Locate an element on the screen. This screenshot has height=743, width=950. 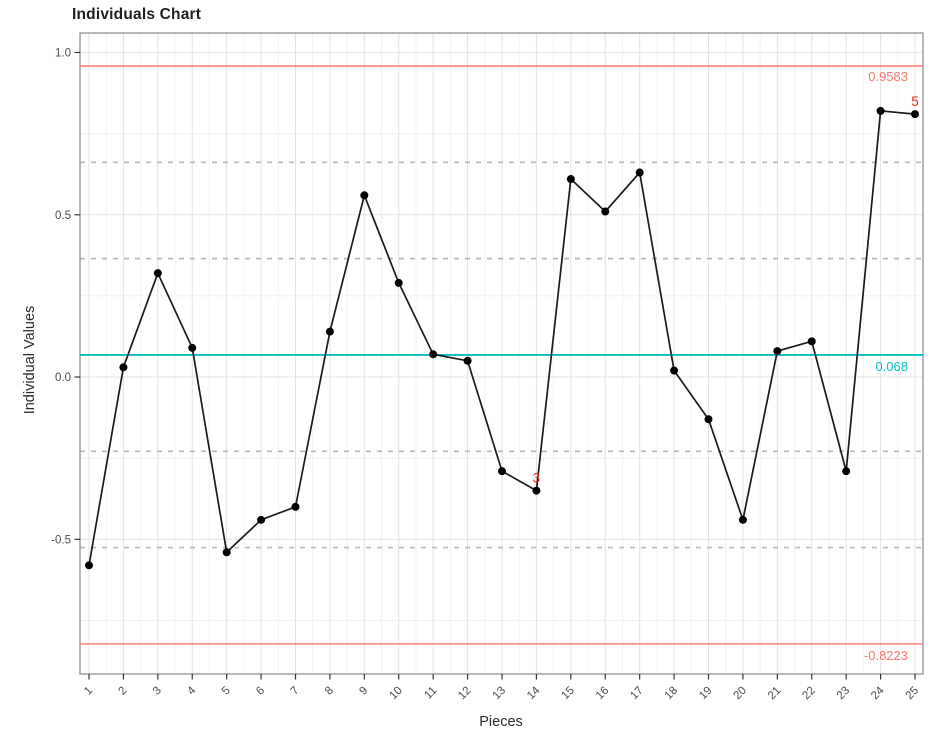
x-tick-label: 21 is located at coordinates (775, 694).